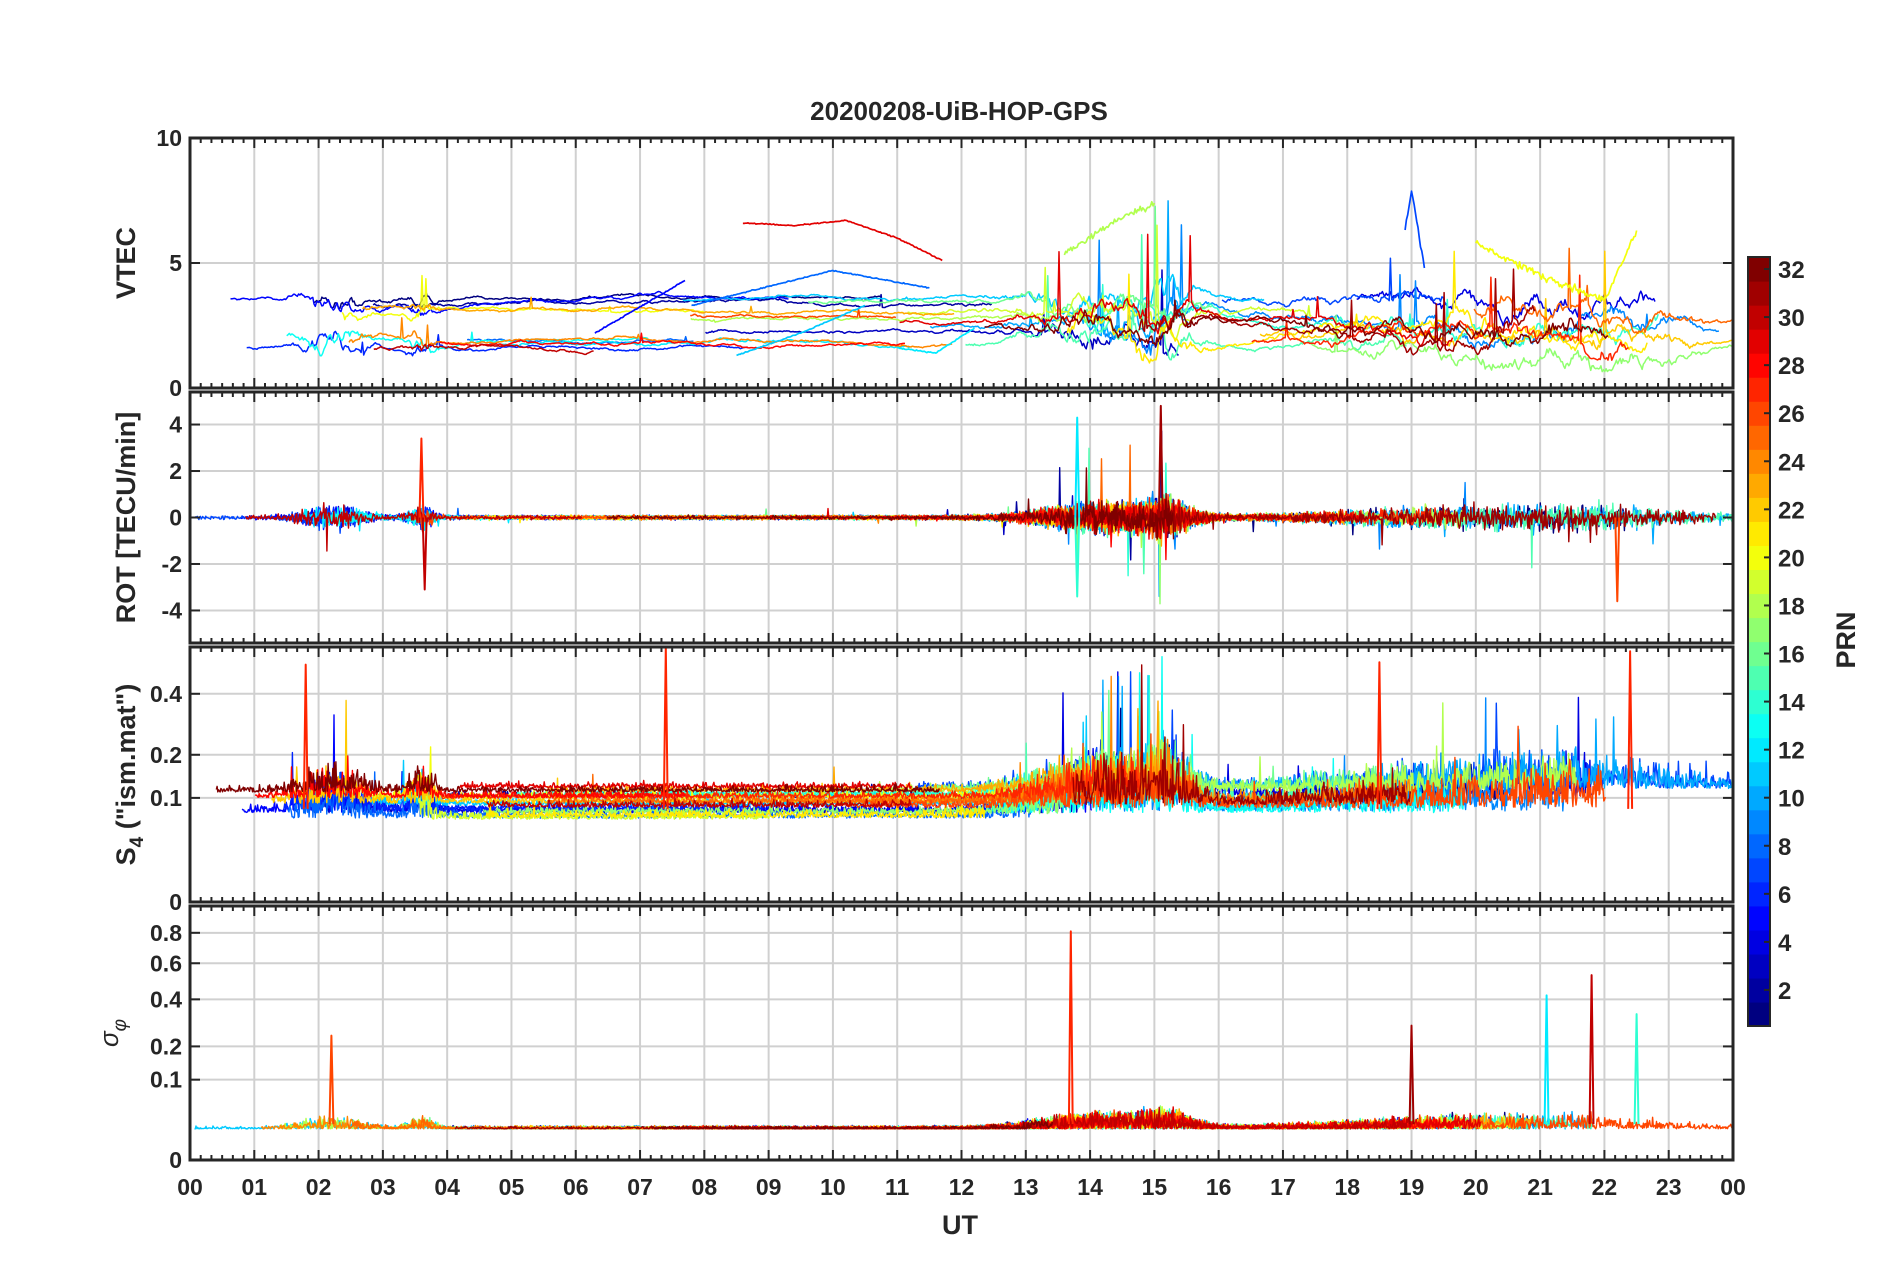 This screenshot has height=1272, width=1902. What do you see at coordinates (1784, 847) in the screenshot?
I see `colorbar-tick-label: 8` at bounding box center [1784, 847].